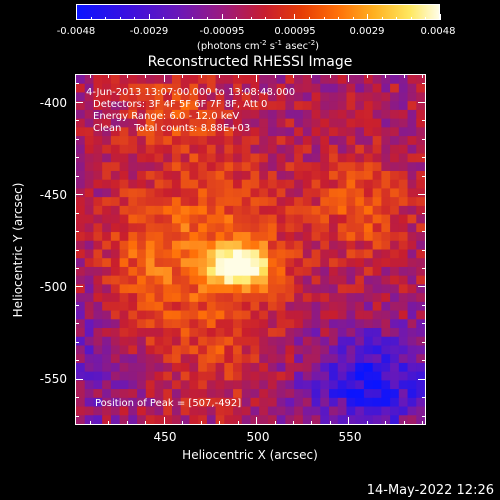  What do you see at coordinates (367, 31) in the screenshot?
I see `colorbar-label: 0.0029` at bounding box center [367, 31].